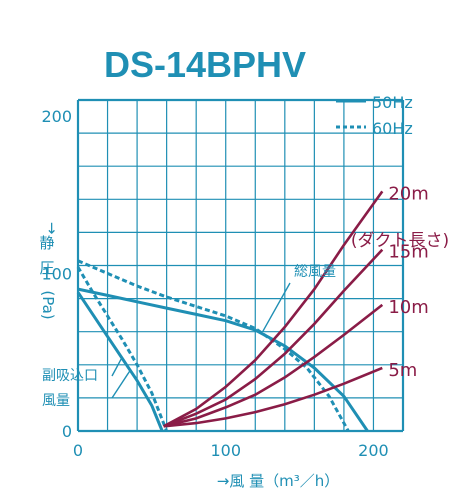 The image size is (476, 500). I want to click on series-sub-60hz, so click(122, 349).